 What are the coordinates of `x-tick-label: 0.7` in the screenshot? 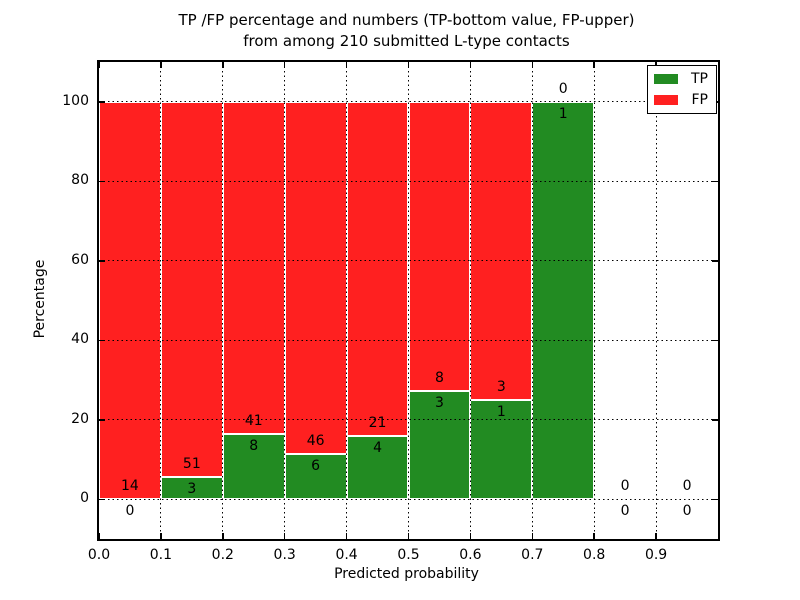 It's located at (532, 555).